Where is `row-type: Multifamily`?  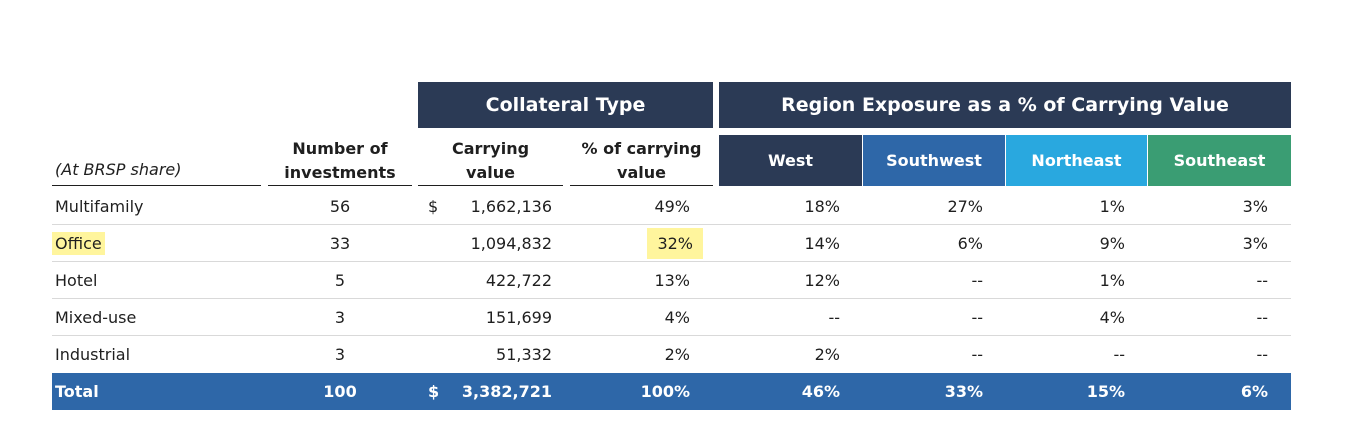 row-type: Multifamily is located at coordinates (99, 206).